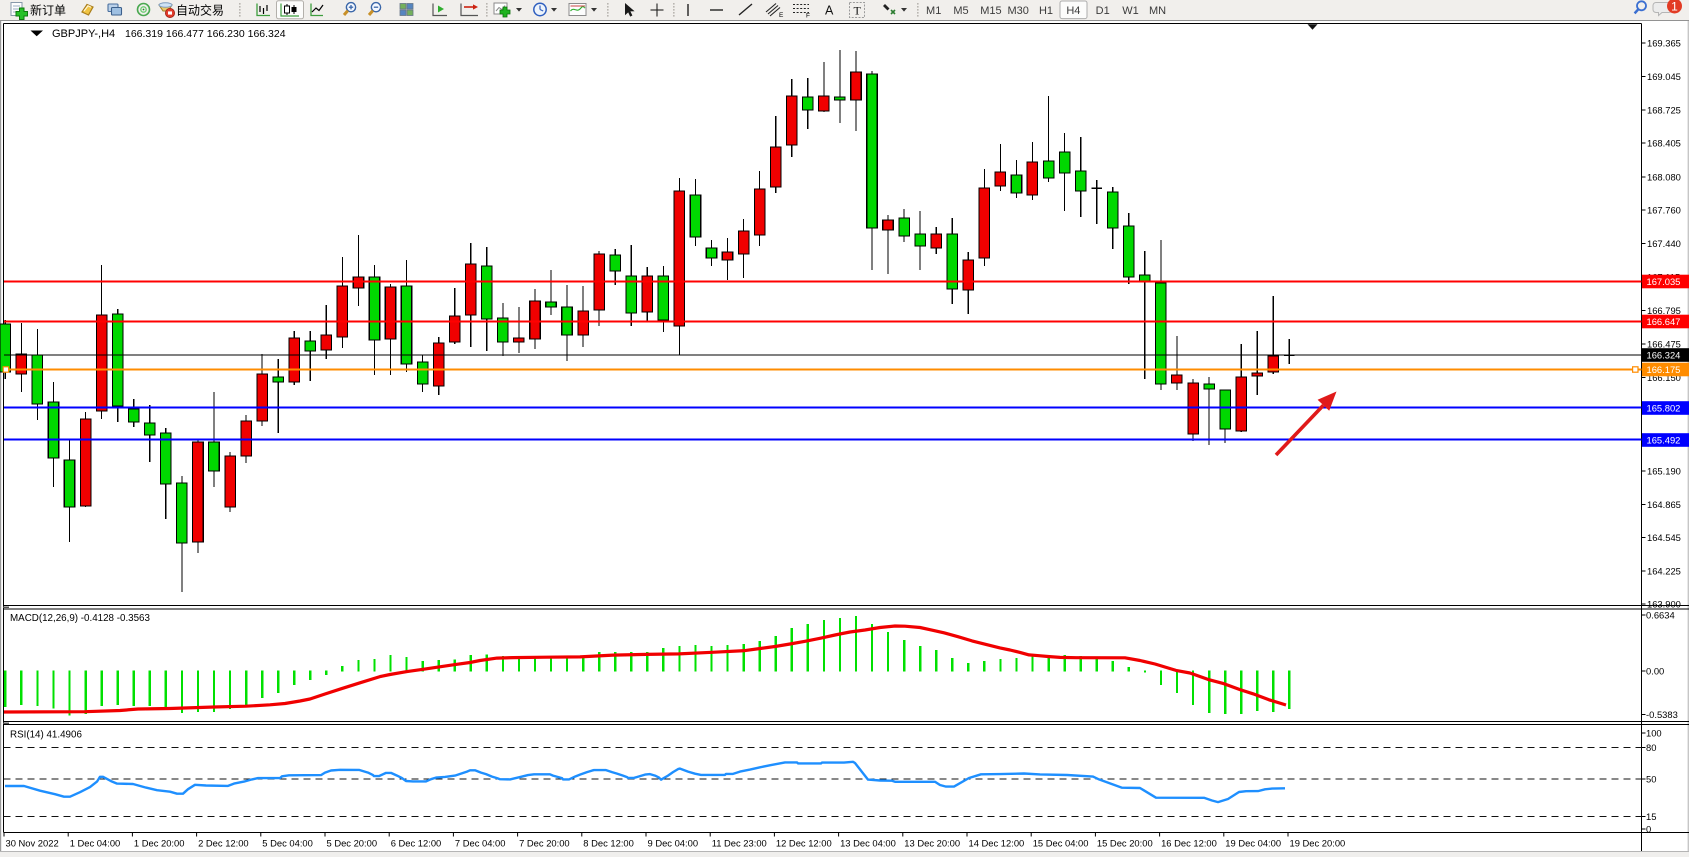  What do you see at coordinates (1017, 11) in the screenshot?
I see `svg-text: M30` at bounding box center [1017, 11].